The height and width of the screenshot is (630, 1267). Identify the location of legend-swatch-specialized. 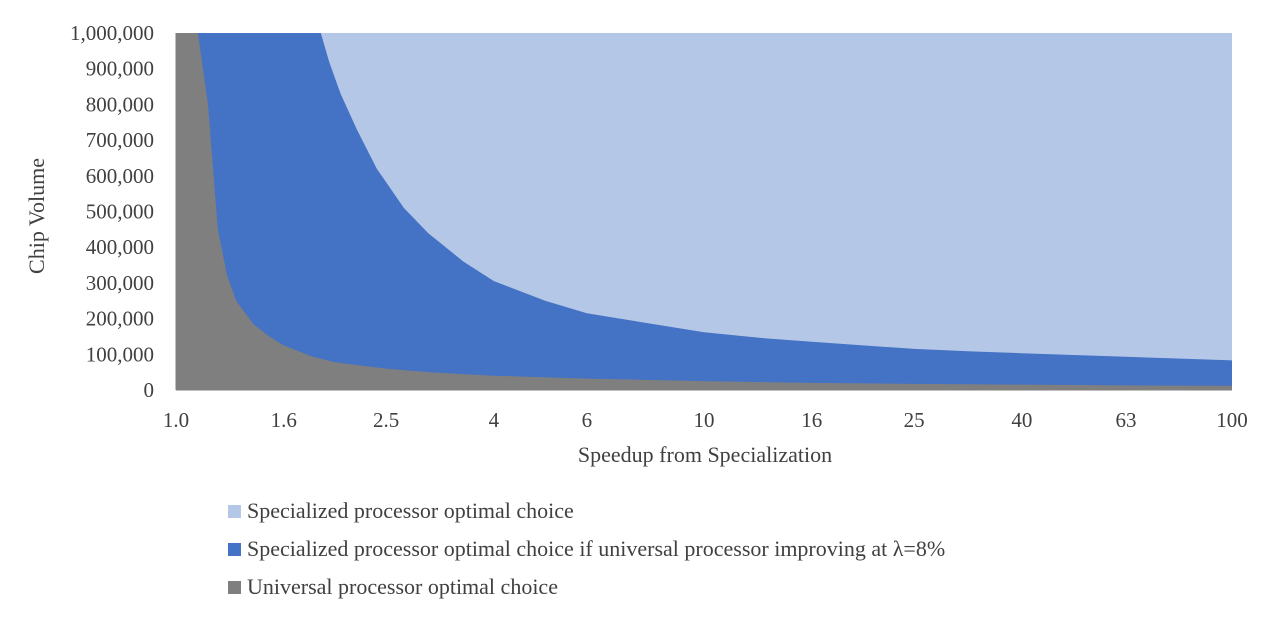
(234, 511).